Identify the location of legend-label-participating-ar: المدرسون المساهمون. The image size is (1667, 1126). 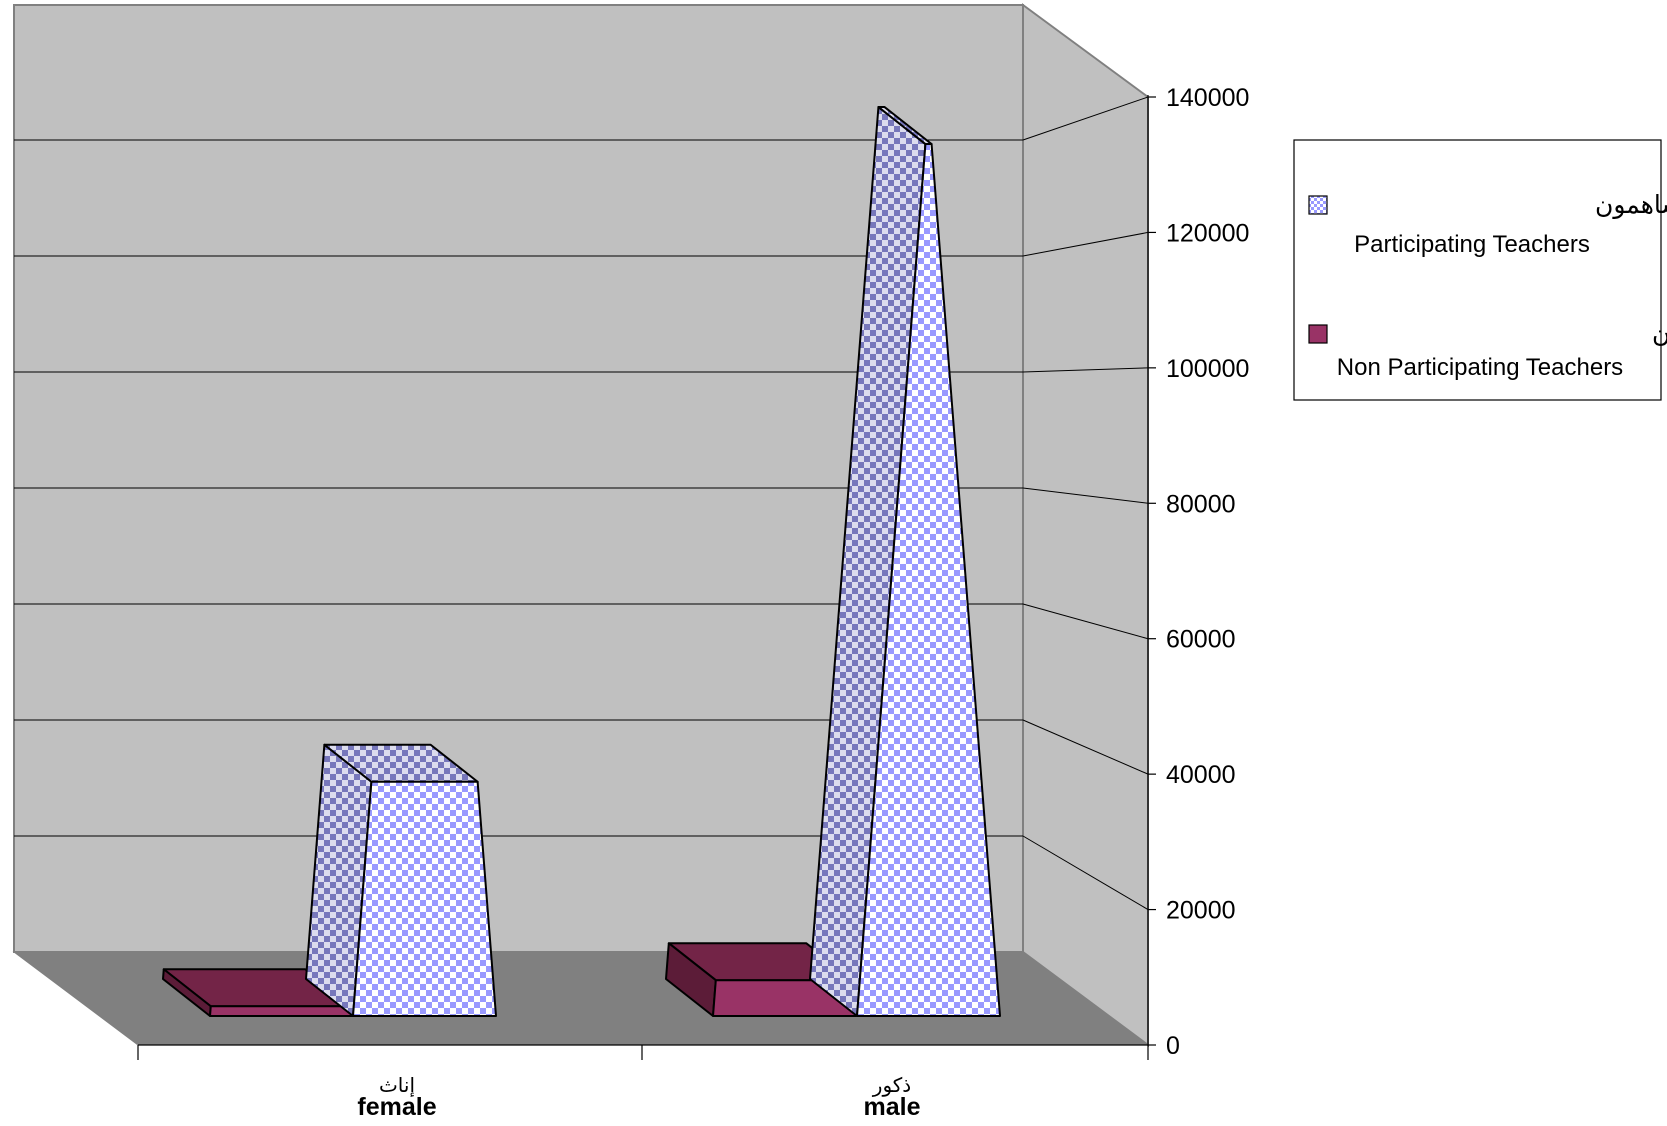
(1631, 204).